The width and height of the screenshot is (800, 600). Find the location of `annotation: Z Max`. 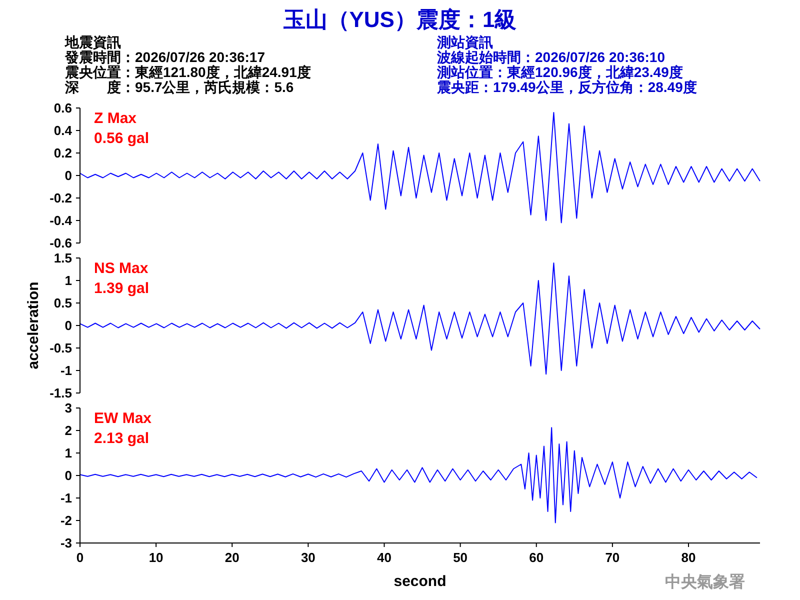

annotation: Z Max is located at coordinates (116, 118).